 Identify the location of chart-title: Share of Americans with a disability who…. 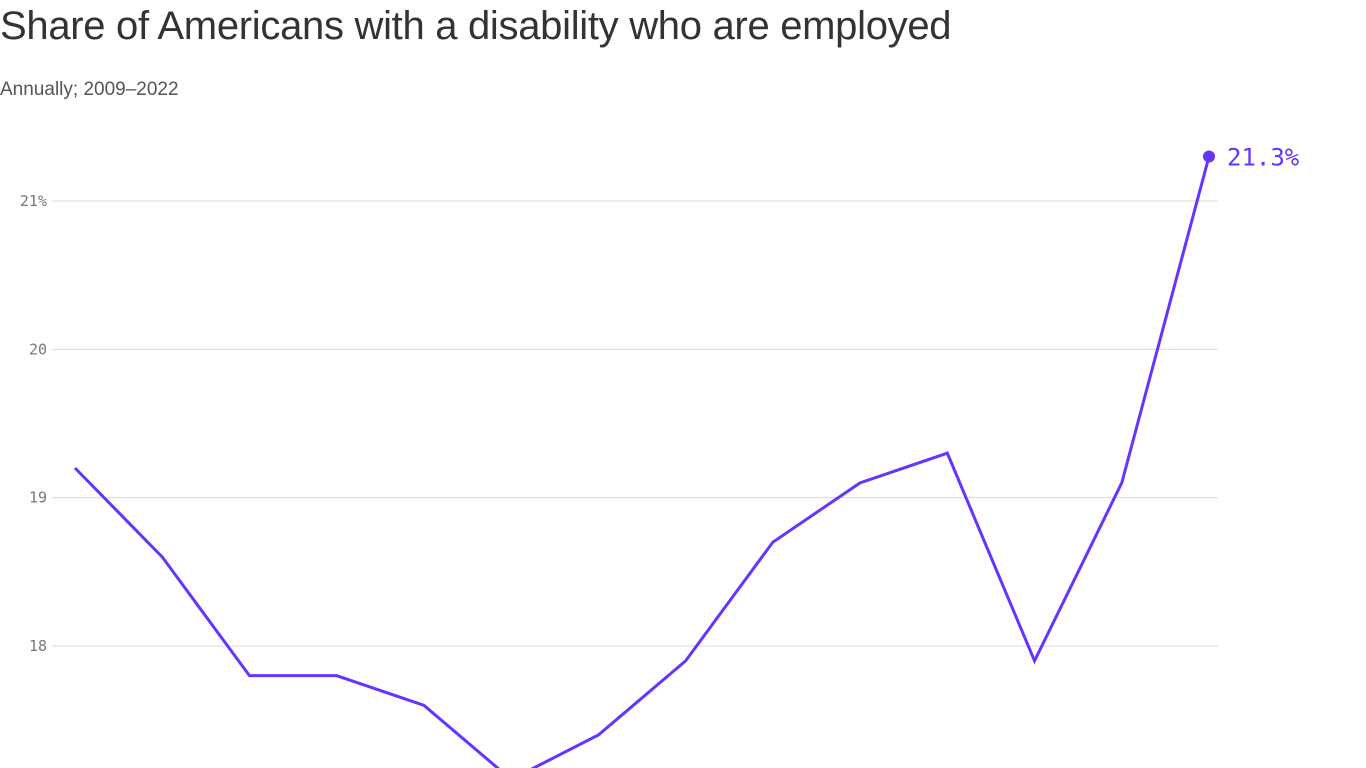
(476, 26).